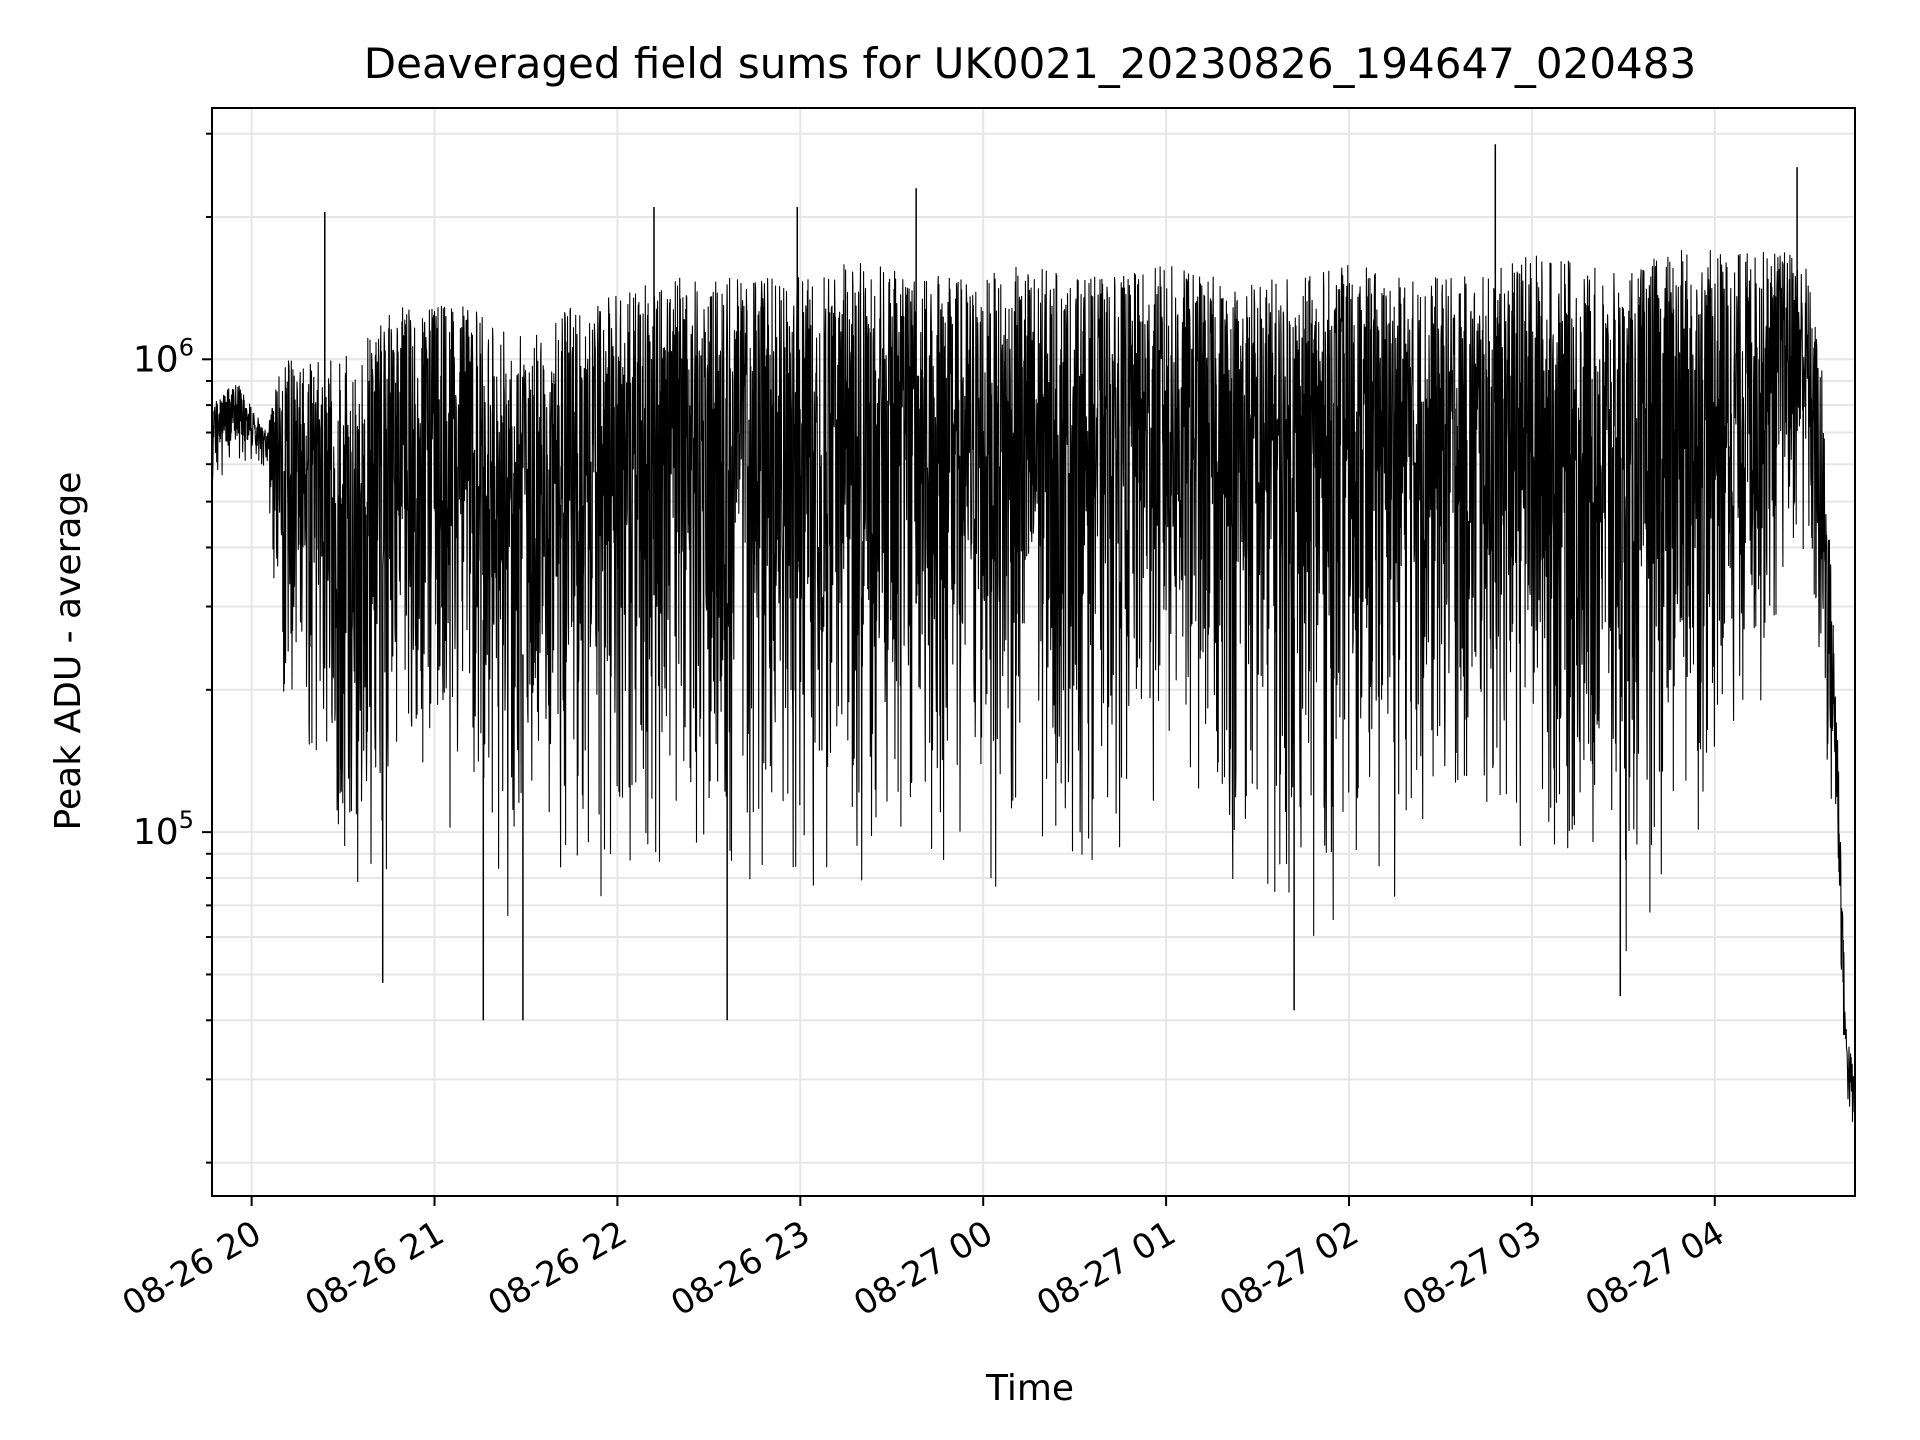  Describe the element at coordinates (163, 829) in the screenshot. I see `y-tick-label: 10⁵` at that location.